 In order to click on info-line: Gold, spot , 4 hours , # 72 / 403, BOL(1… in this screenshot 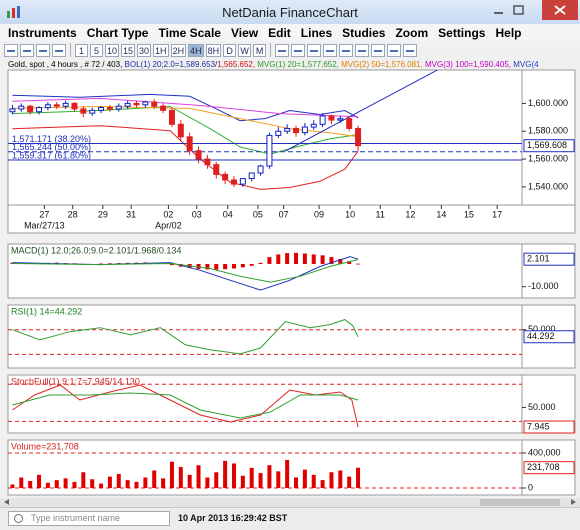, I will do `click(291, 64)`.